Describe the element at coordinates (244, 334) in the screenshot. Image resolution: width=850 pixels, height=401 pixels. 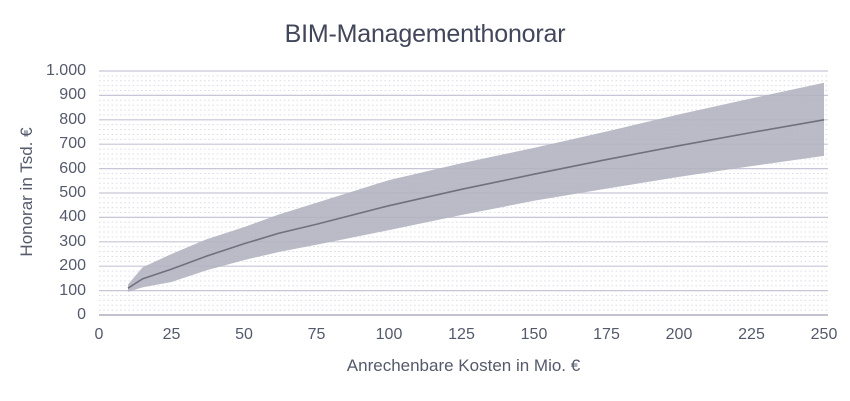
I see `x-tick-label: 50` at that location.